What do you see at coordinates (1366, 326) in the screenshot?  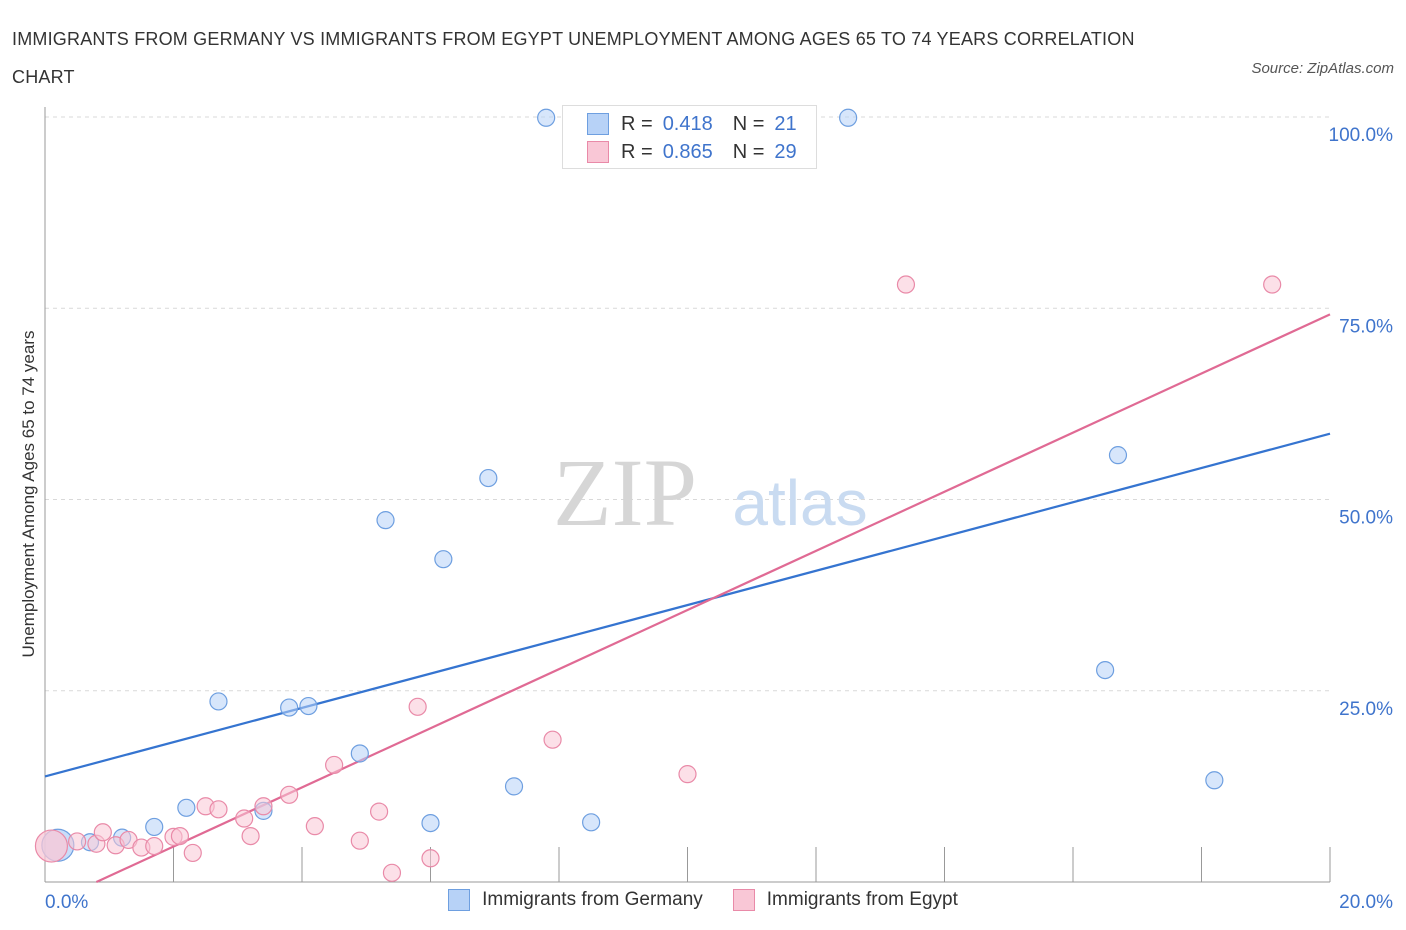 I see `y-tick-label: 75.0%` at bounding box center [1366, 326].